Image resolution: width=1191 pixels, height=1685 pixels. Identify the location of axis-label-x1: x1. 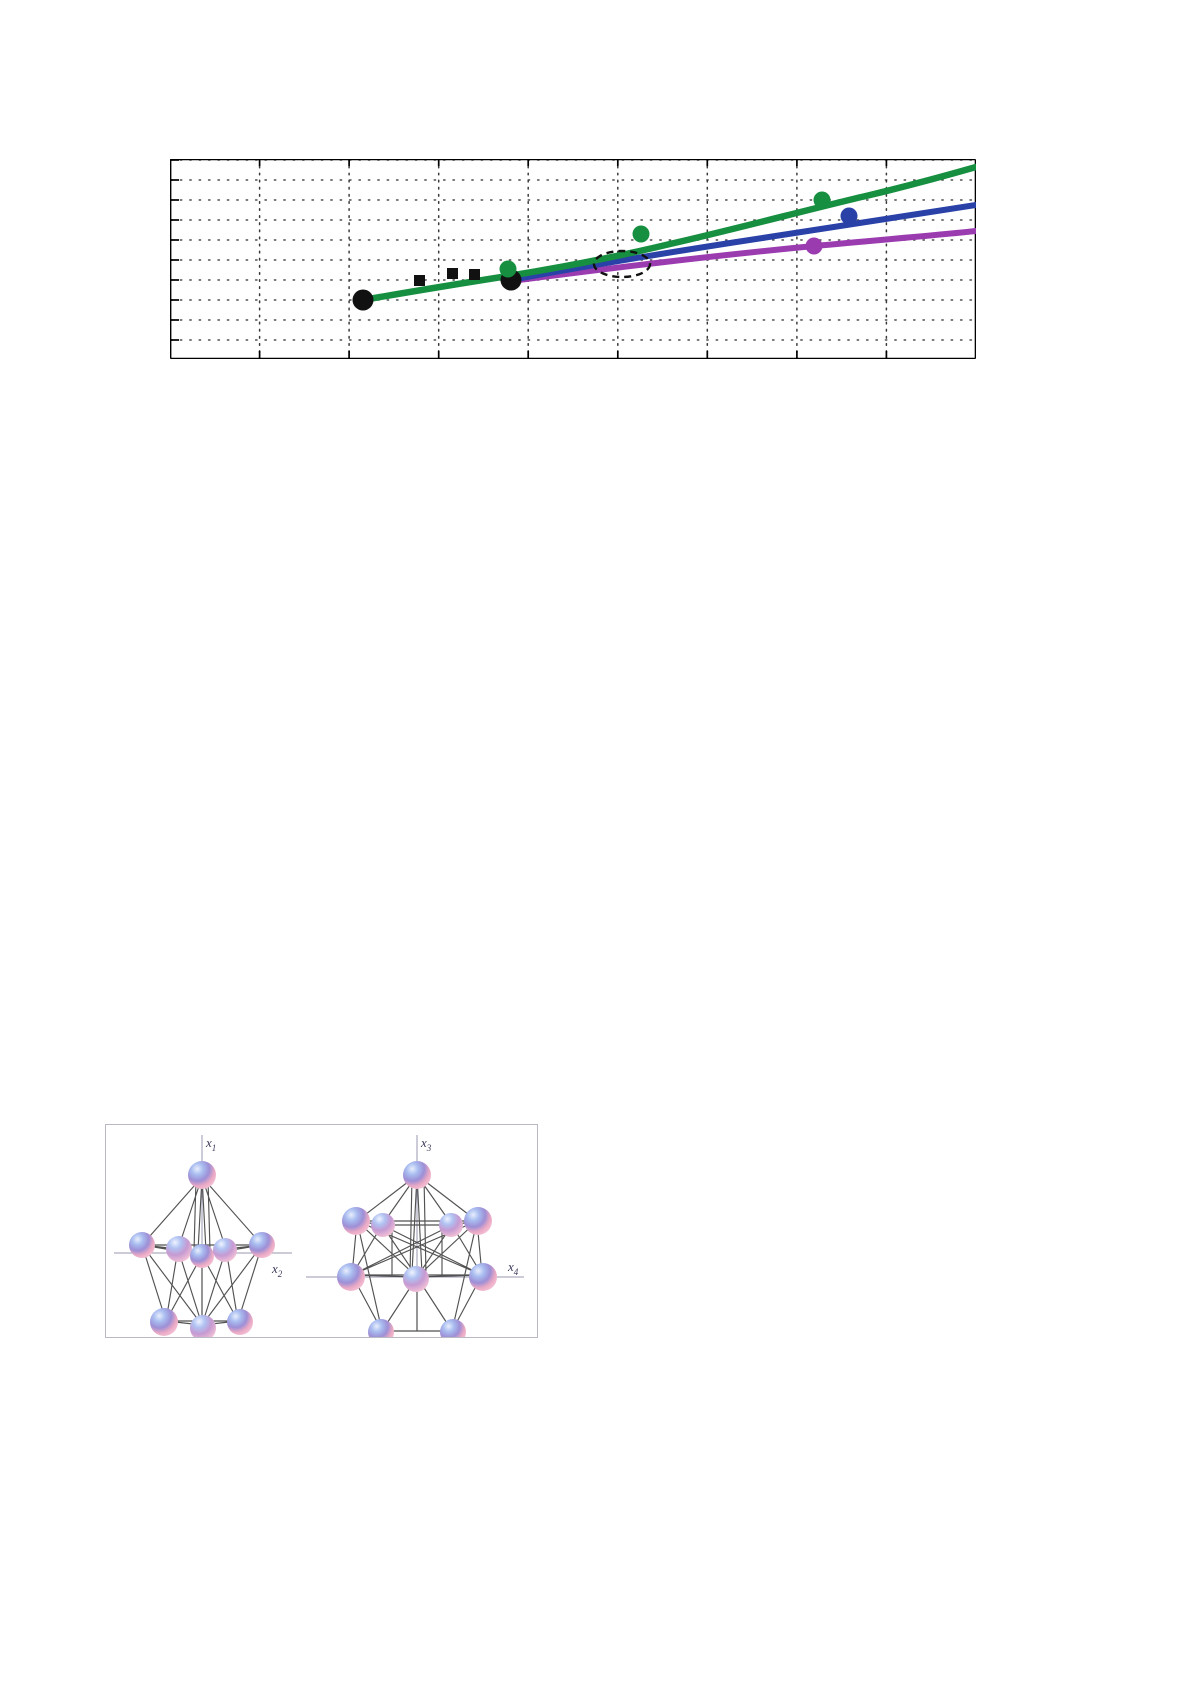
(210, 1144).